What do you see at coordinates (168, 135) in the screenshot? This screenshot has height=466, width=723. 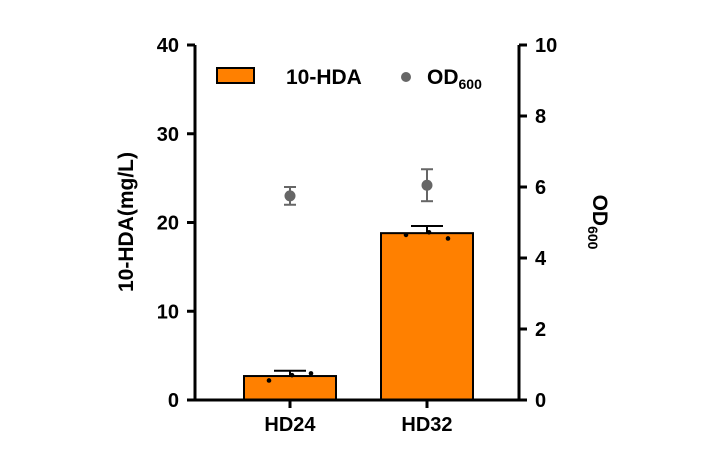 I see `left-tick-label: 30` at bounding box center [168, 135].